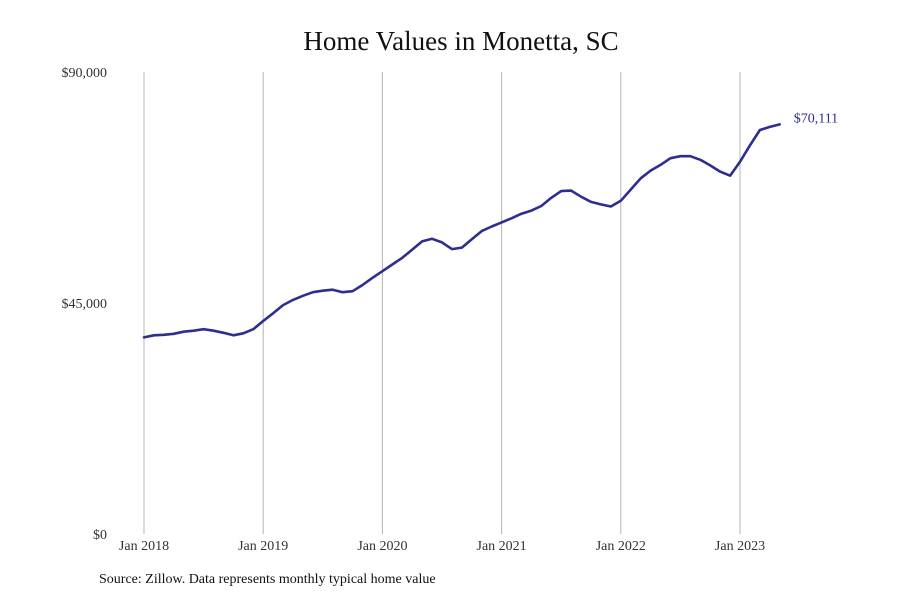  What do you see at coordinates (740, 546) in the screenshot?
I see `x-tick-label: Jan 2023` at bounding box center [740, 546].